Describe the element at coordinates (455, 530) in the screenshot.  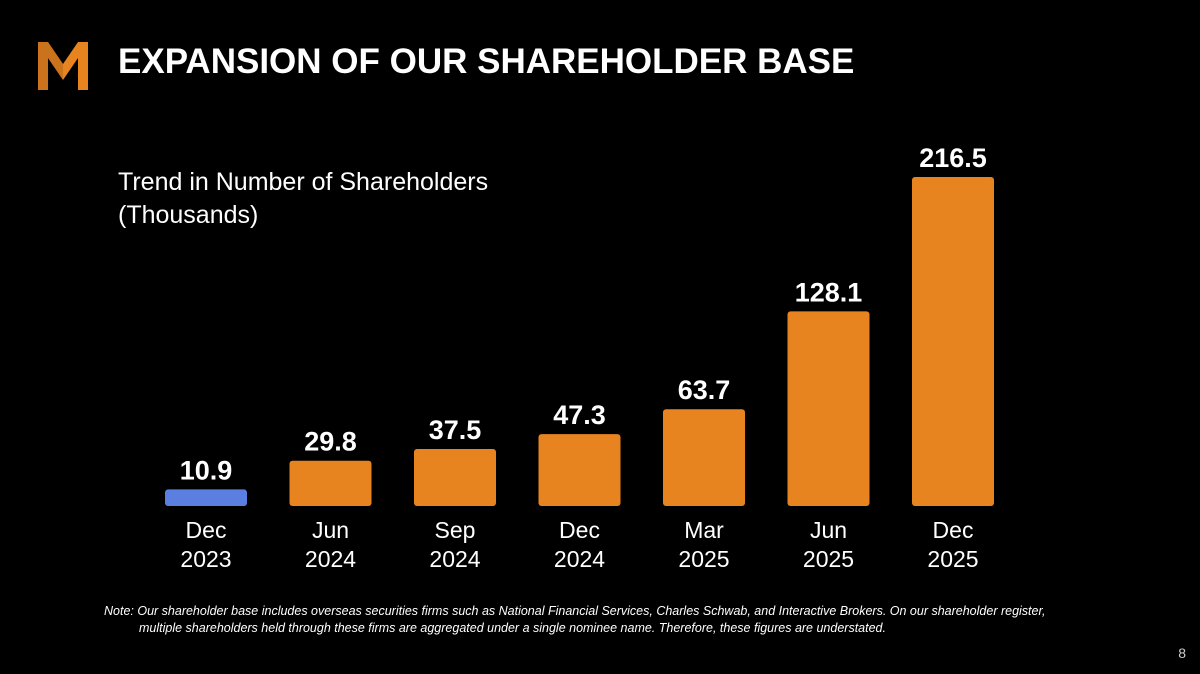
I see `x-tick-label-2-0: Sep` at that location.